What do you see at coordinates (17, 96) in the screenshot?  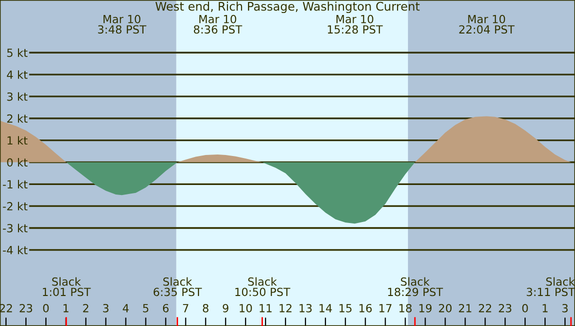 I see `y-tick-label: 3 kt` at bounding box center [17, 96].